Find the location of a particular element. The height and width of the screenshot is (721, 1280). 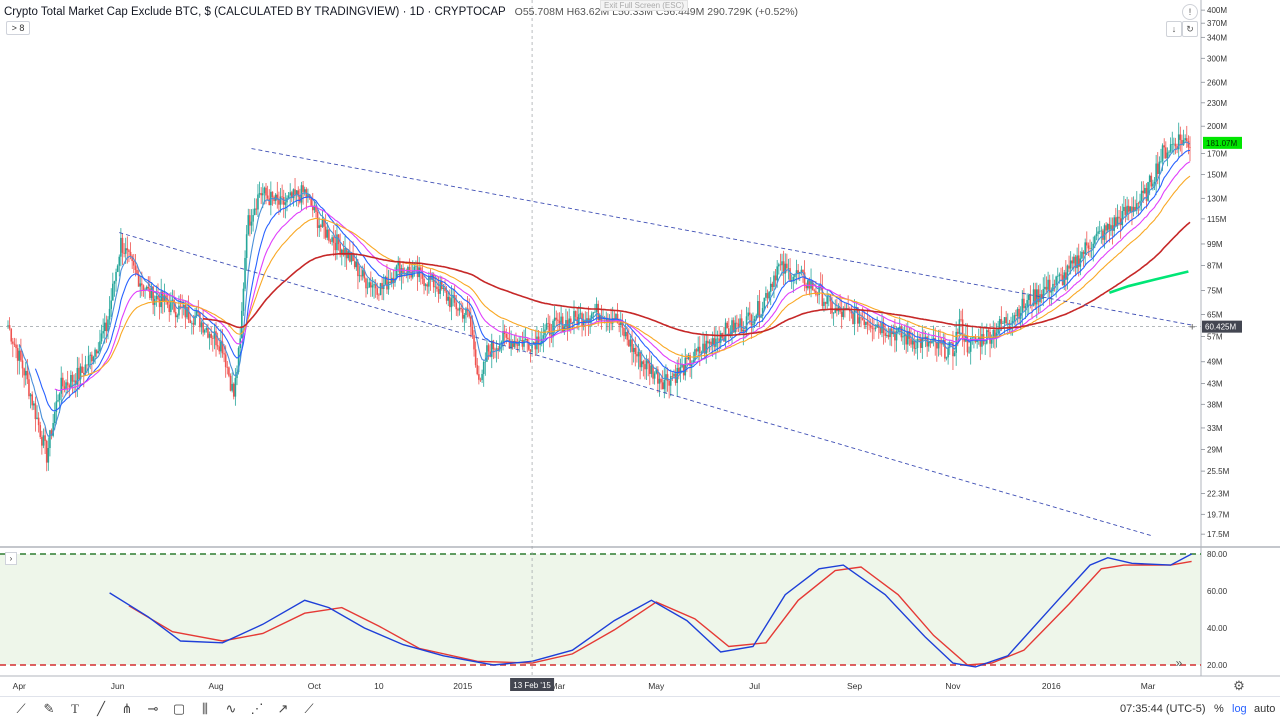

price-tick-label: 400M is located at coordinates (1217, 10).